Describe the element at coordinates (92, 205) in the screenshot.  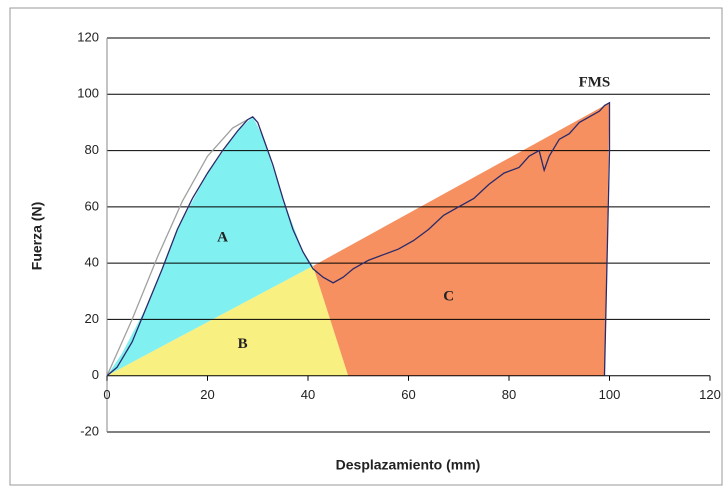
I see `y-tick-label: 60` at that location.